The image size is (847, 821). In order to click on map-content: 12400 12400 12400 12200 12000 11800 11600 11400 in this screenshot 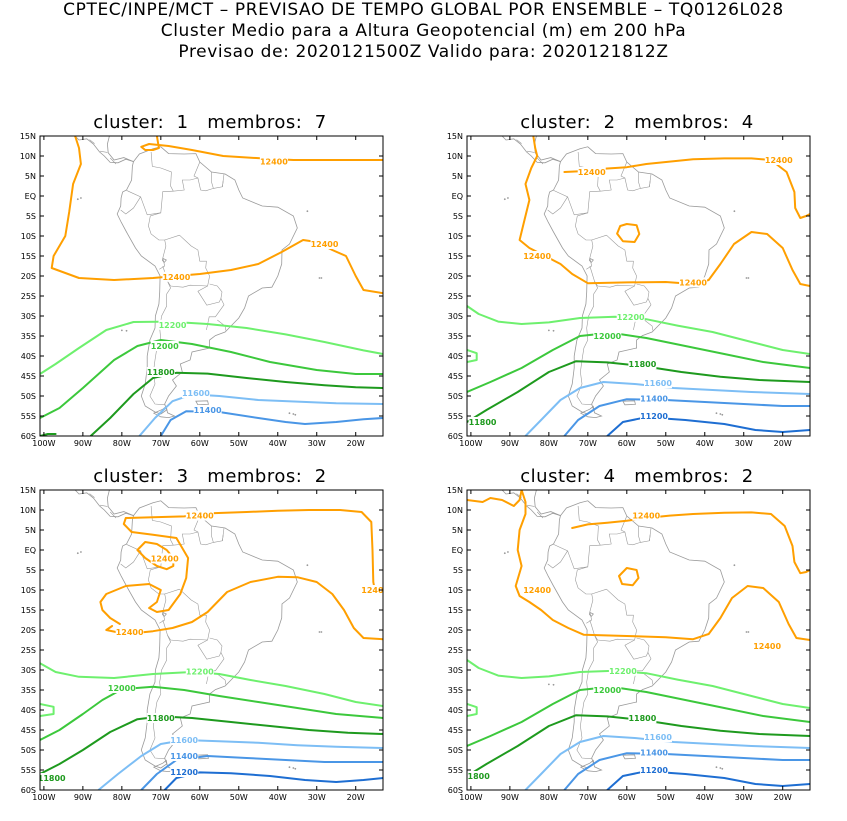, I will do `click(211, 286)`.